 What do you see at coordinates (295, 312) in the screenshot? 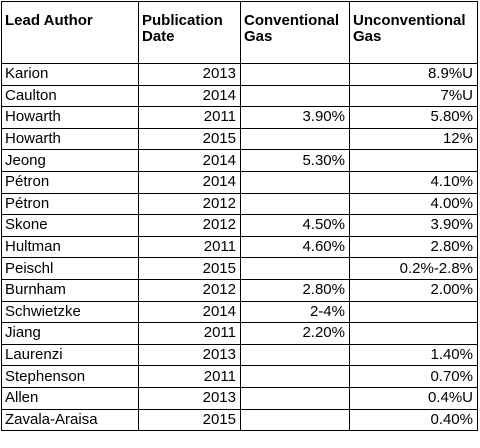
I see `cell-conventional-gas: 2-4%` at bounding box center [295, 312].